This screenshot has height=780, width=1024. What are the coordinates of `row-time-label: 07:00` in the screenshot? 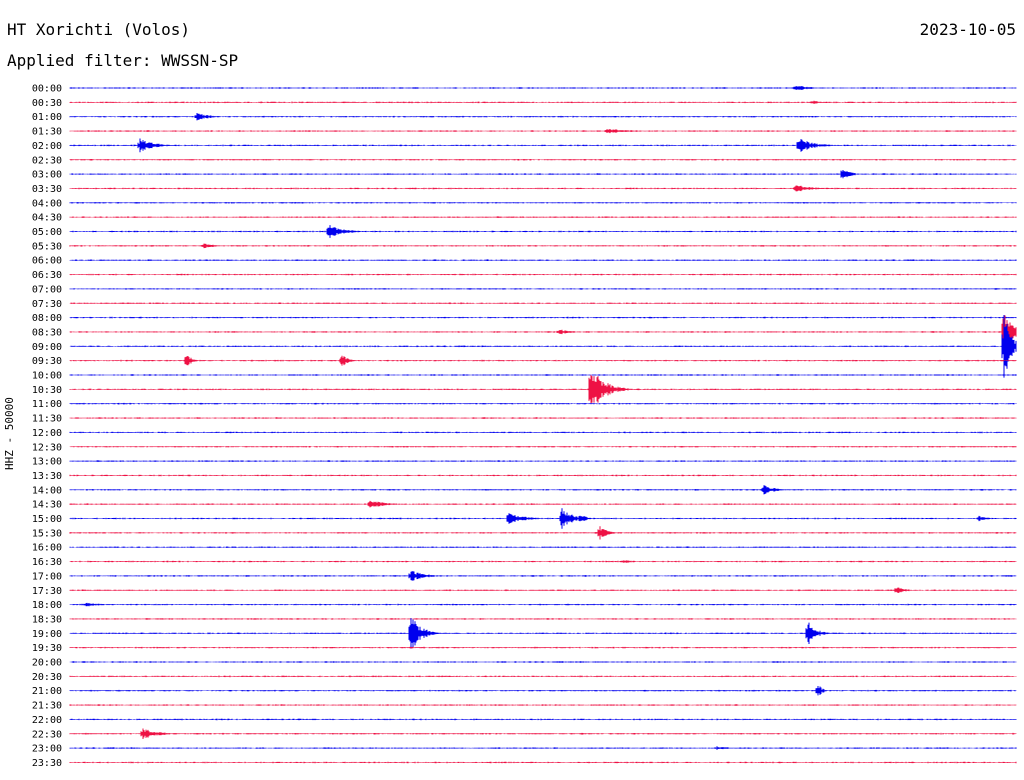 It's located at (47, 289).